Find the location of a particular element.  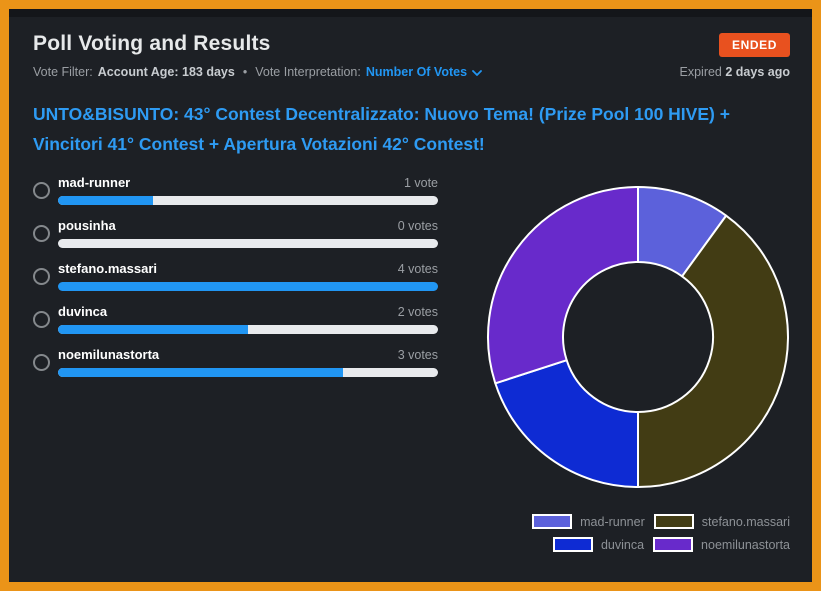

vote-filter-label: Vote Filter: is located at coordinates (63, 72).